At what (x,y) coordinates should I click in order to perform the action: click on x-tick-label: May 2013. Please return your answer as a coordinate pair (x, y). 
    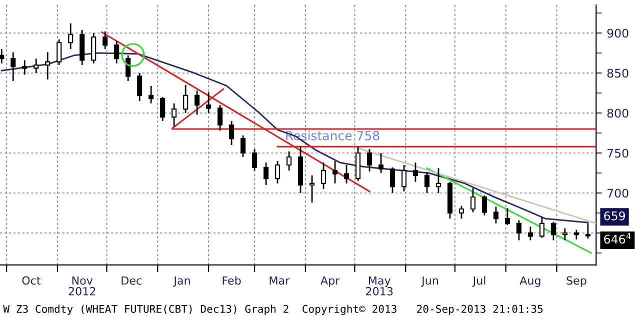
    Looking at the image, I should click on (379, 286).